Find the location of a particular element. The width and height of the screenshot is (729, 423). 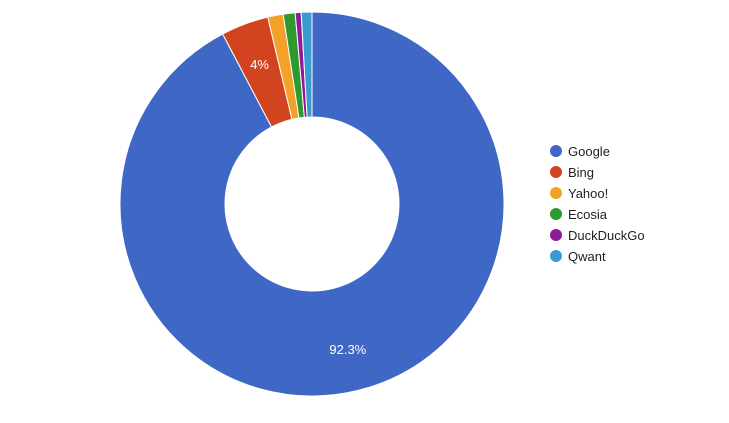

legend-label: DuckDuckGo is located at coordinates (606, 235).